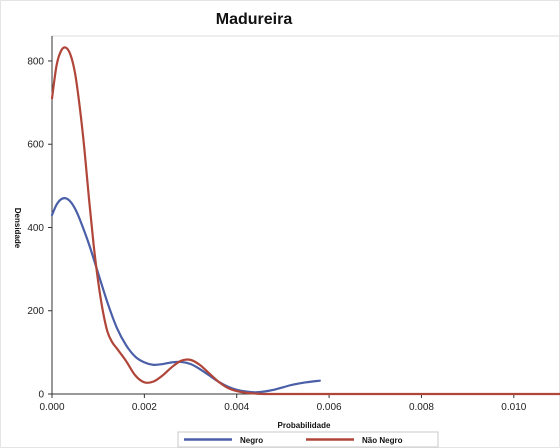 This screenshot has height=448, width=560. I want to click on x-tick-label: 0.004, so click(236, 407).